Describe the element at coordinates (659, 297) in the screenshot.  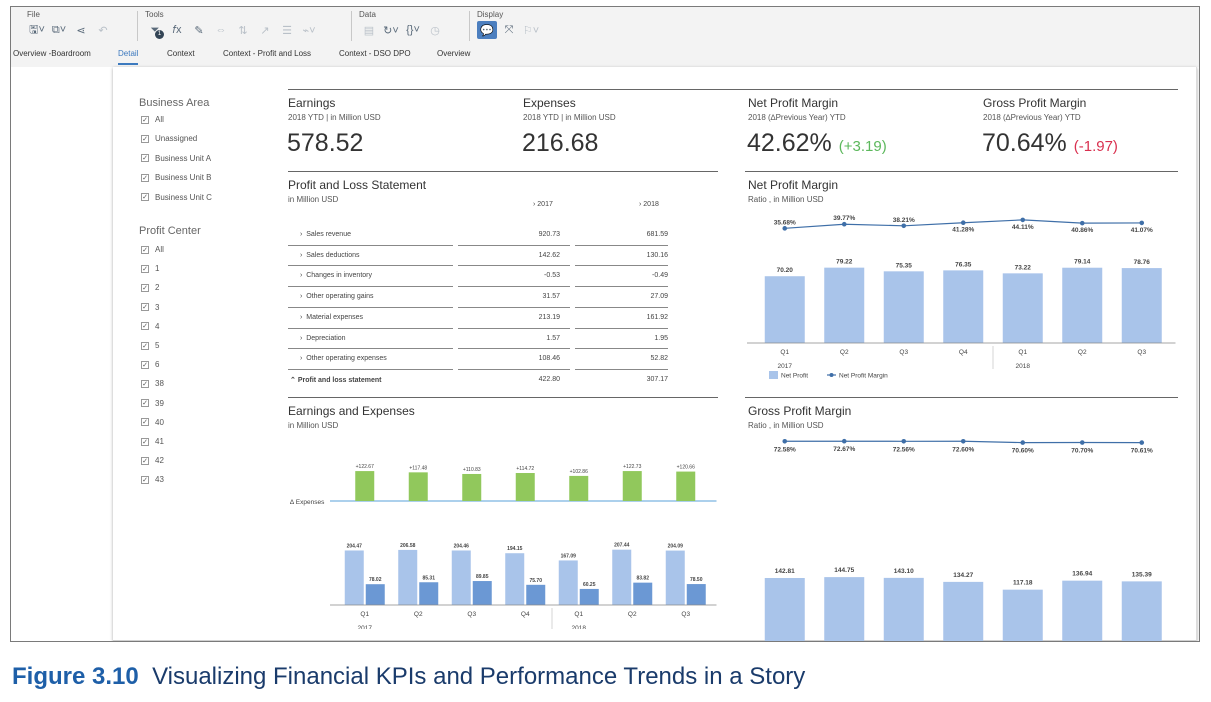
I see `cell-2018: 27.09` at that location.